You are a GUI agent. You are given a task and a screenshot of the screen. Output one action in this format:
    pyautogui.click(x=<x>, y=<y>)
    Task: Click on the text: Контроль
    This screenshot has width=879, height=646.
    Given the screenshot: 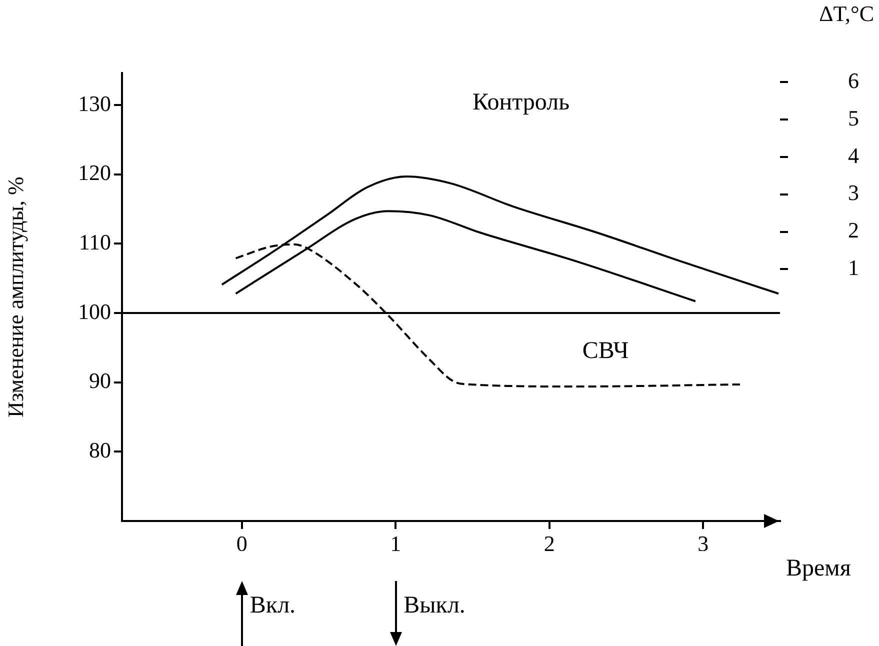 What is the action you would take?
    pyautogui.click(x=521, y=103)
    